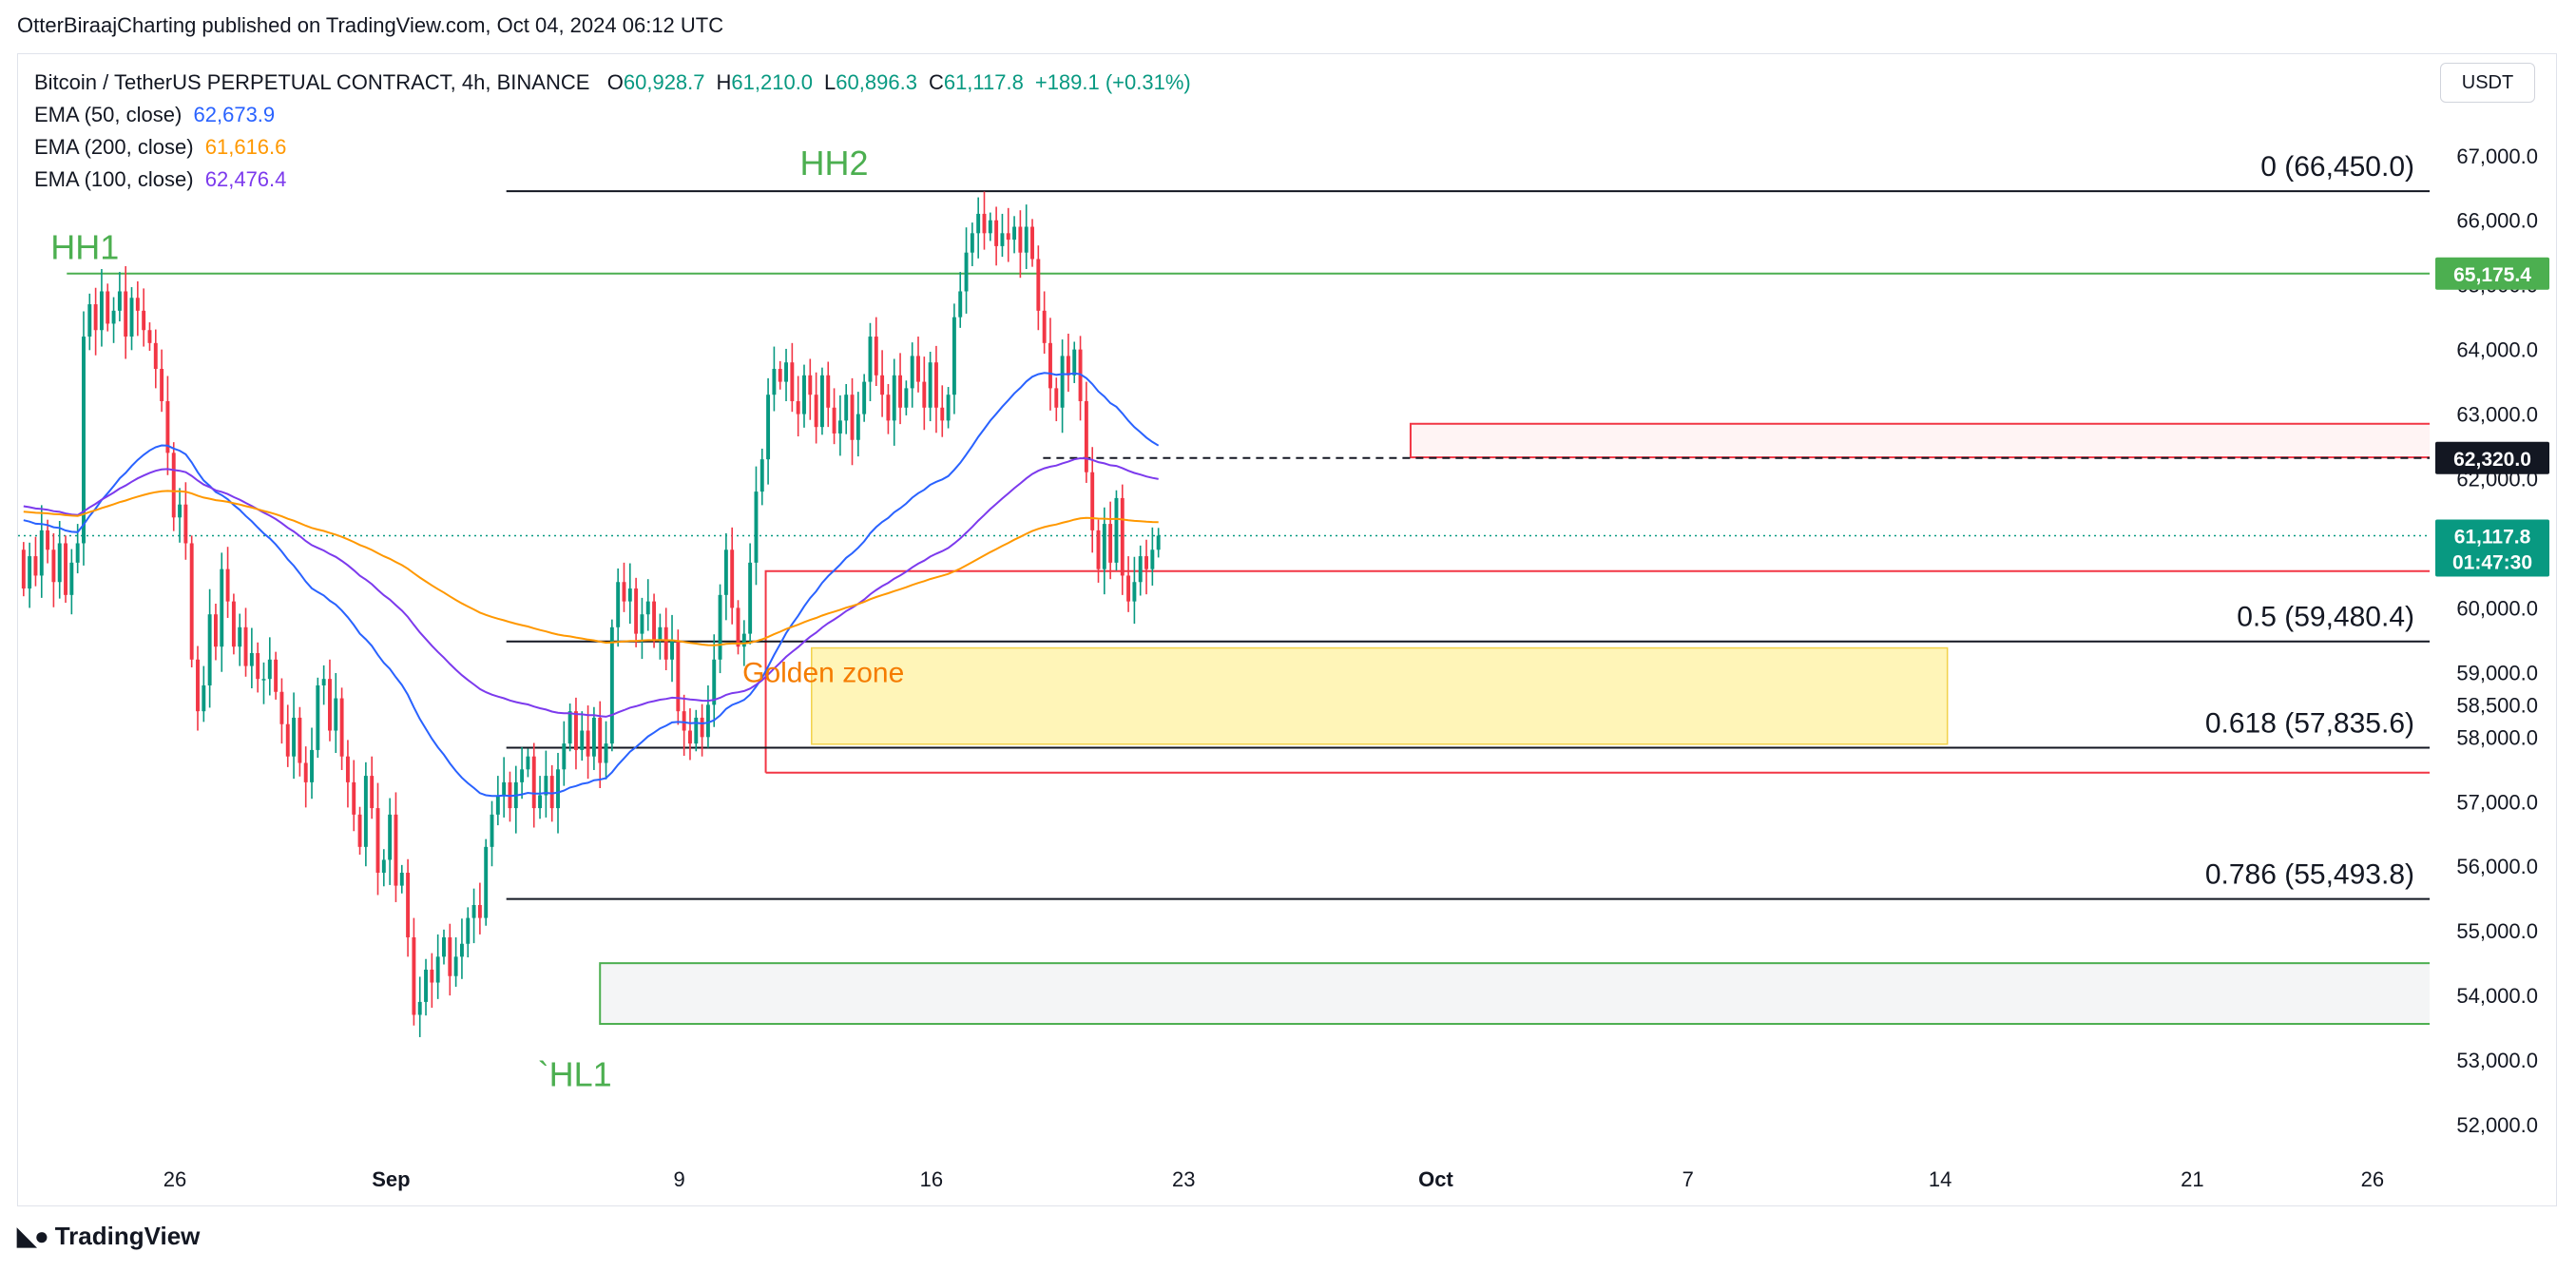 The height and width of the screenshot is (1272, 2576). Describe the element at coordinates (2492, 457) in the screenshot. I see `price-badge` at that location.